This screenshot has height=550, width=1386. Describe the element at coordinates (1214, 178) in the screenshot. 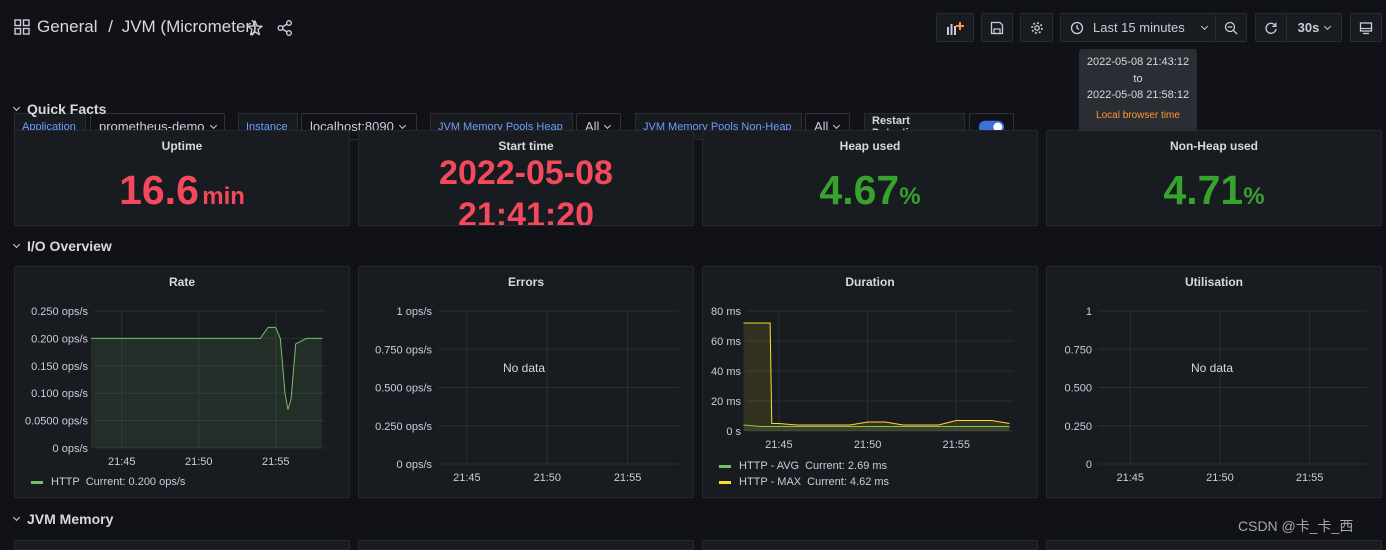

I see `panel-nonheap-used: Non-Heap used 4.71%` at that location.